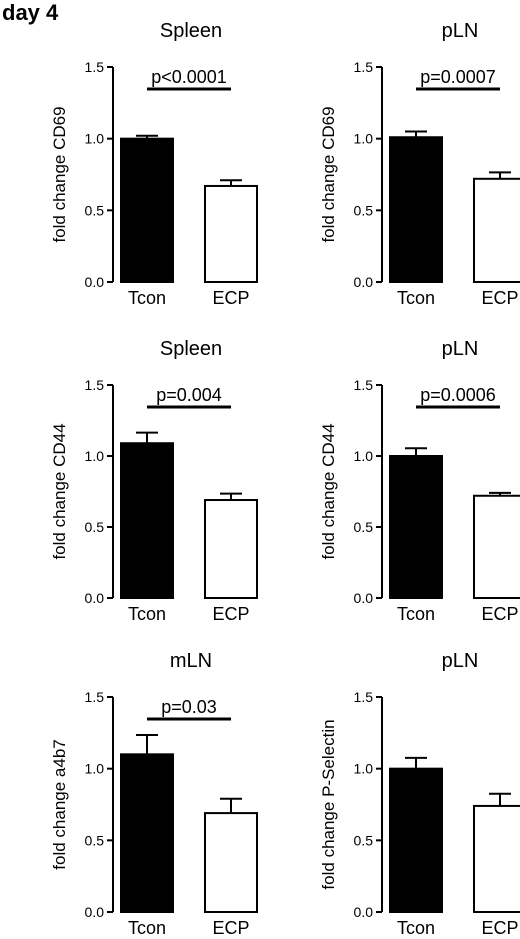 The width and height of the screenshot is (520, 939). I want to click on y-axis-label: fold change a4b7, so click(59, 804).